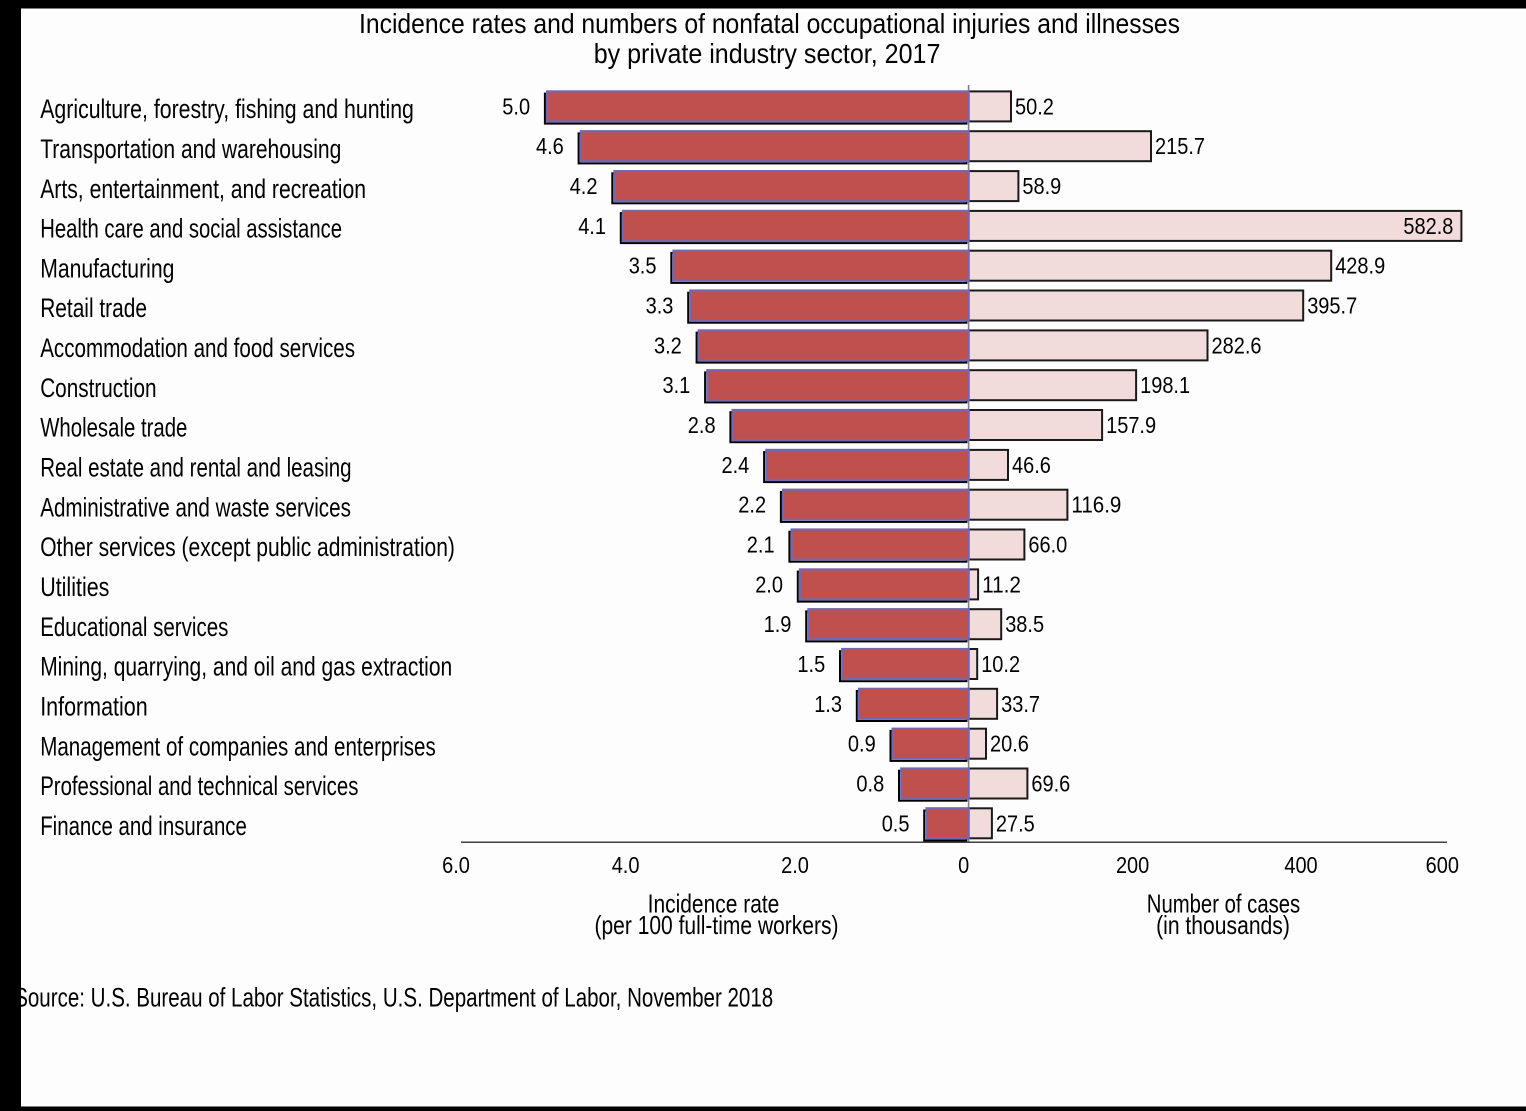 The height and width of the screenshot is (1111, 1526). What do you see at coordinates (736, 465) in the screenshot?
I see `svg-text: 2.4` at bounding box center [736, 465].